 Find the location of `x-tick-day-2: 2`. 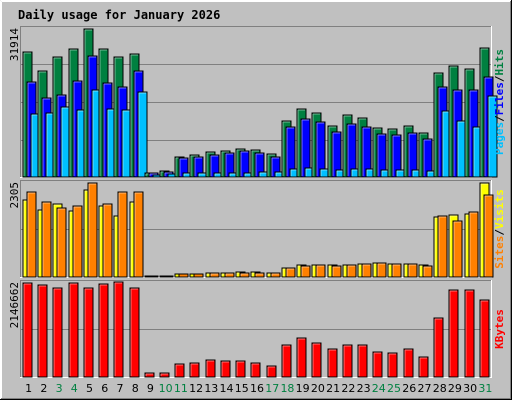

x-tick-day-2: 2 is located at coordinates (43, 388).